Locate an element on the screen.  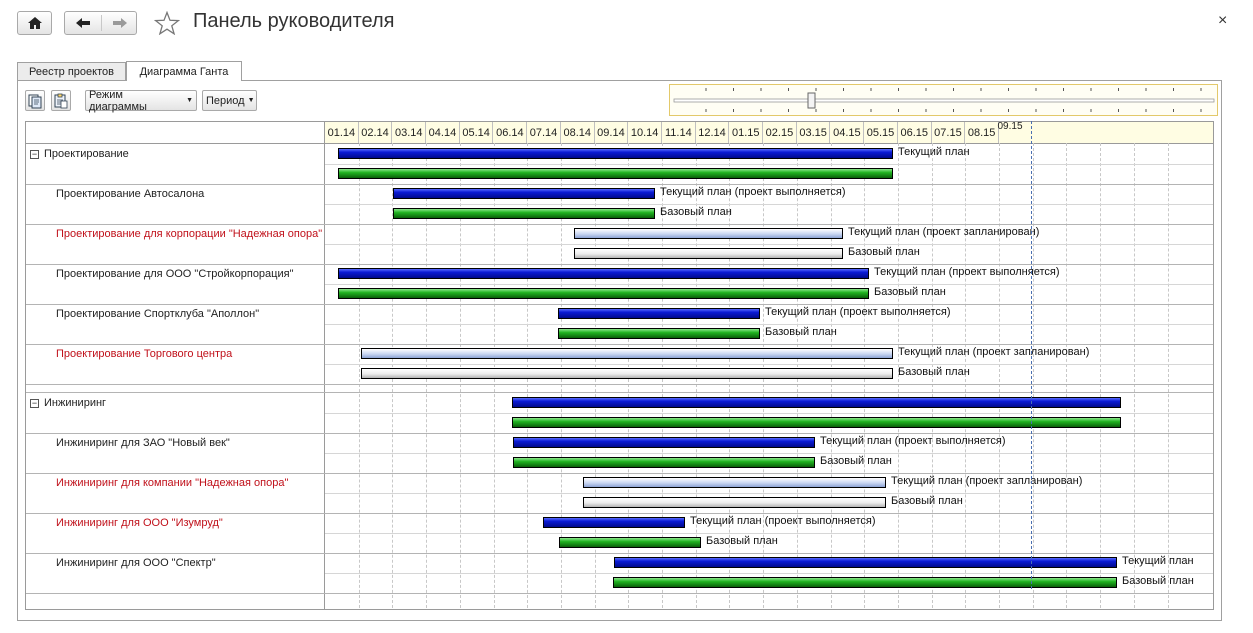
forward-button is located at coordinates (120, 23).